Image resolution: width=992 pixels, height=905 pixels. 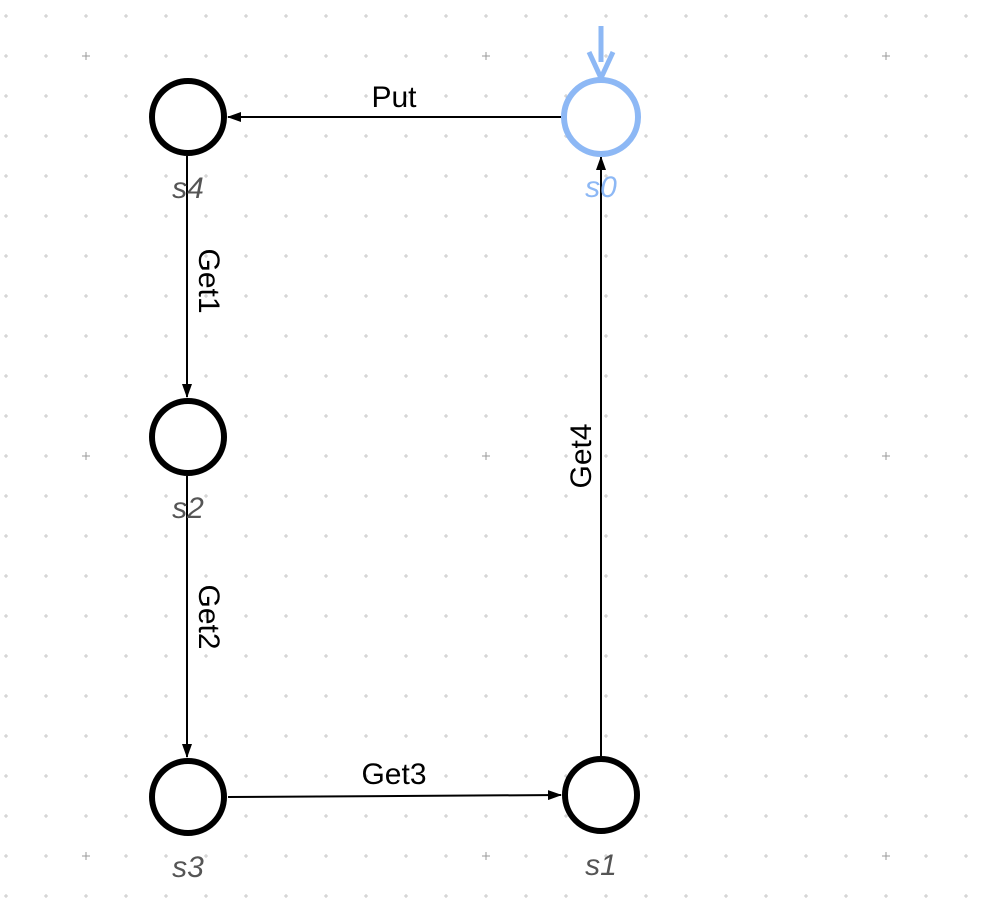 What do you see at coordinates (188, 461) in the screenshot?
I see `state-s2: s2` at bounding box center [188, 461].